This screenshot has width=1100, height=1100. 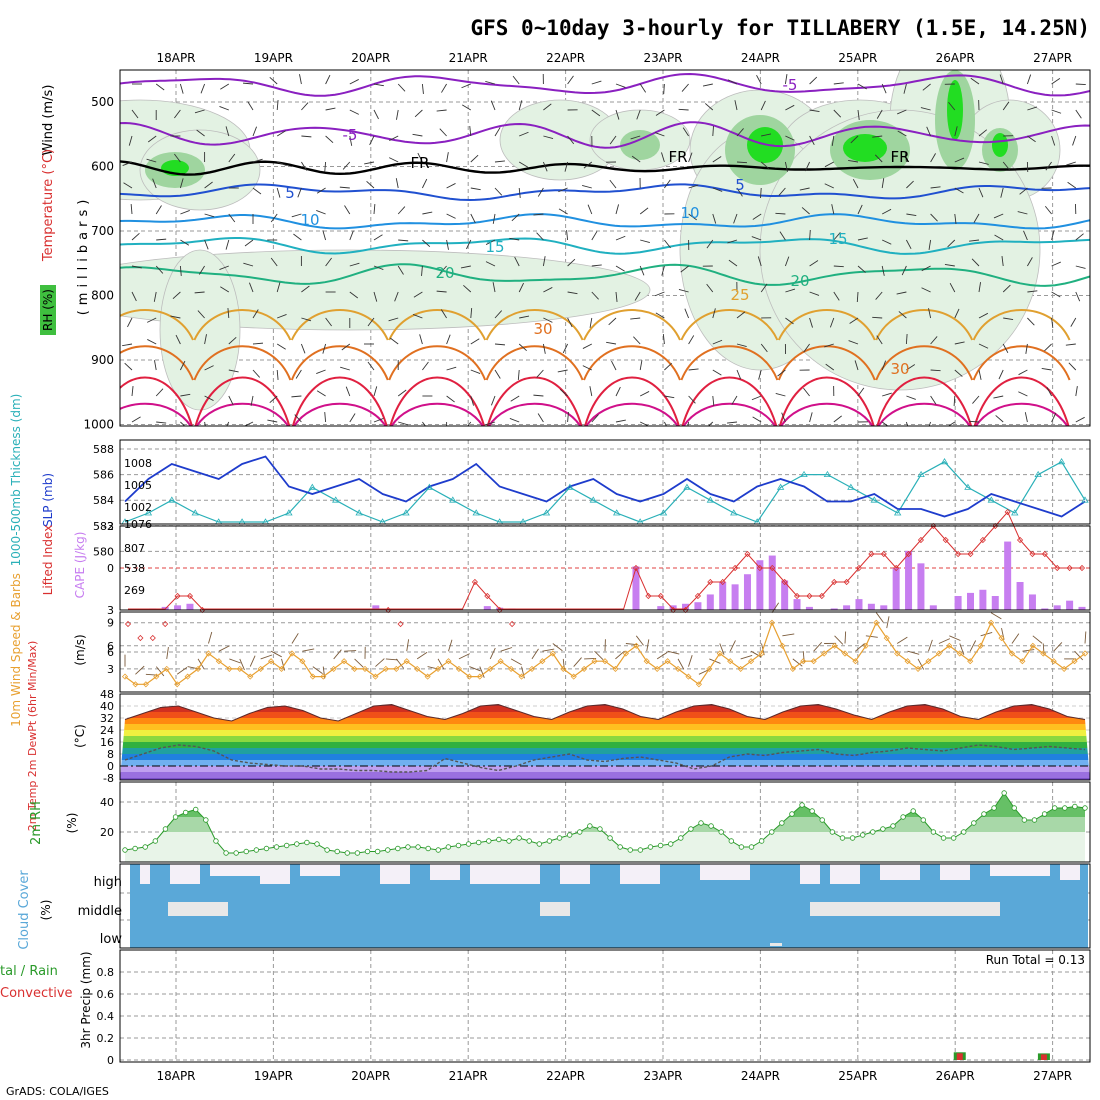 I want to click on panel-frame-slp, so click(x=605, y=482).